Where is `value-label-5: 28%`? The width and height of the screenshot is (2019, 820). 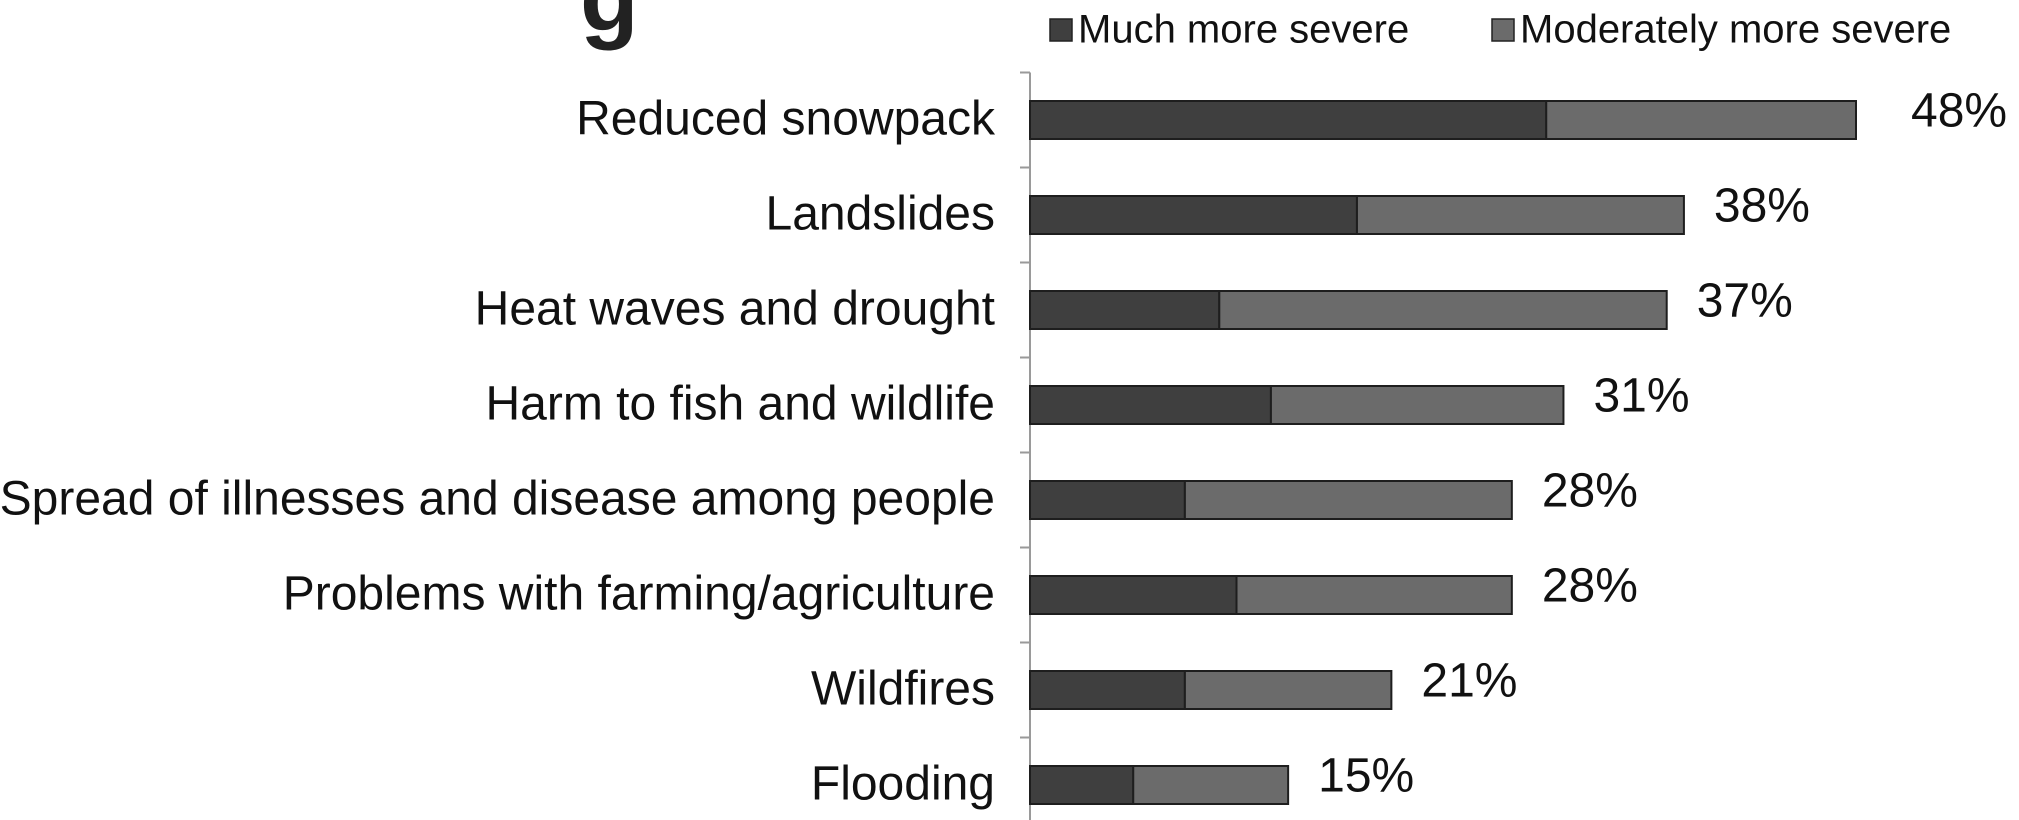 value-label-5: 28% is located at coordinates (1590, 491).